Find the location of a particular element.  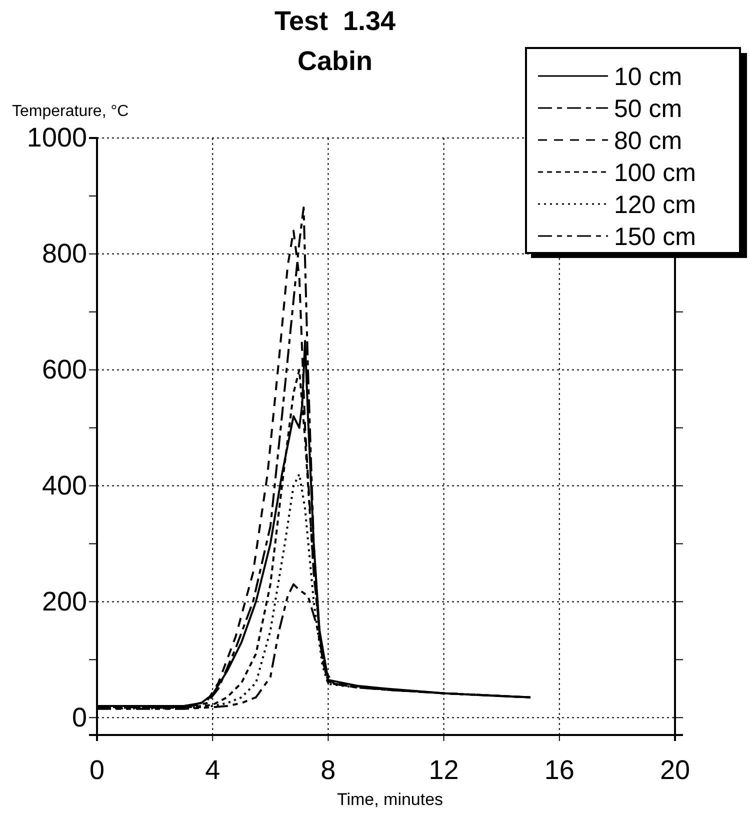

y-tick-label: 0 is located at coordinates (79, 717).